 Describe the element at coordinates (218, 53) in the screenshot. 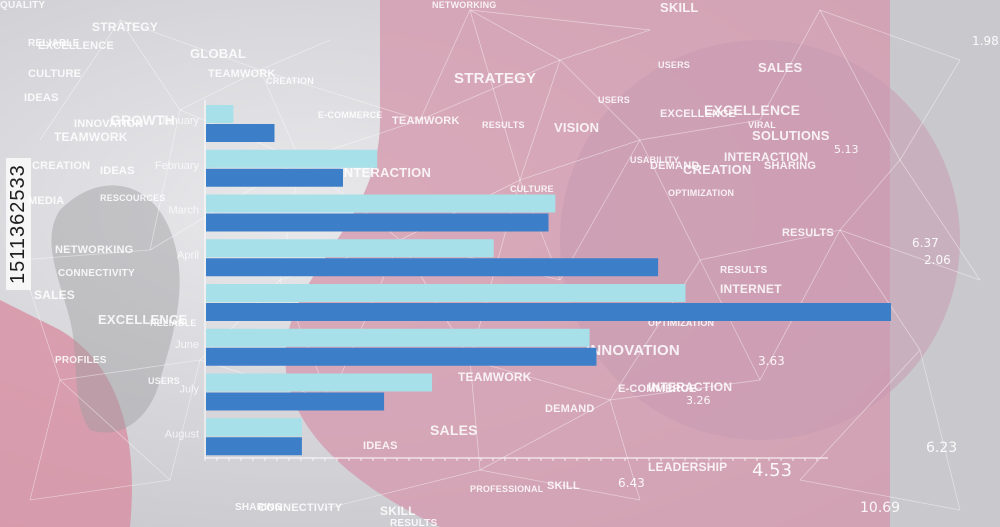

I see `overlay-word: GLOBAL` at that location.